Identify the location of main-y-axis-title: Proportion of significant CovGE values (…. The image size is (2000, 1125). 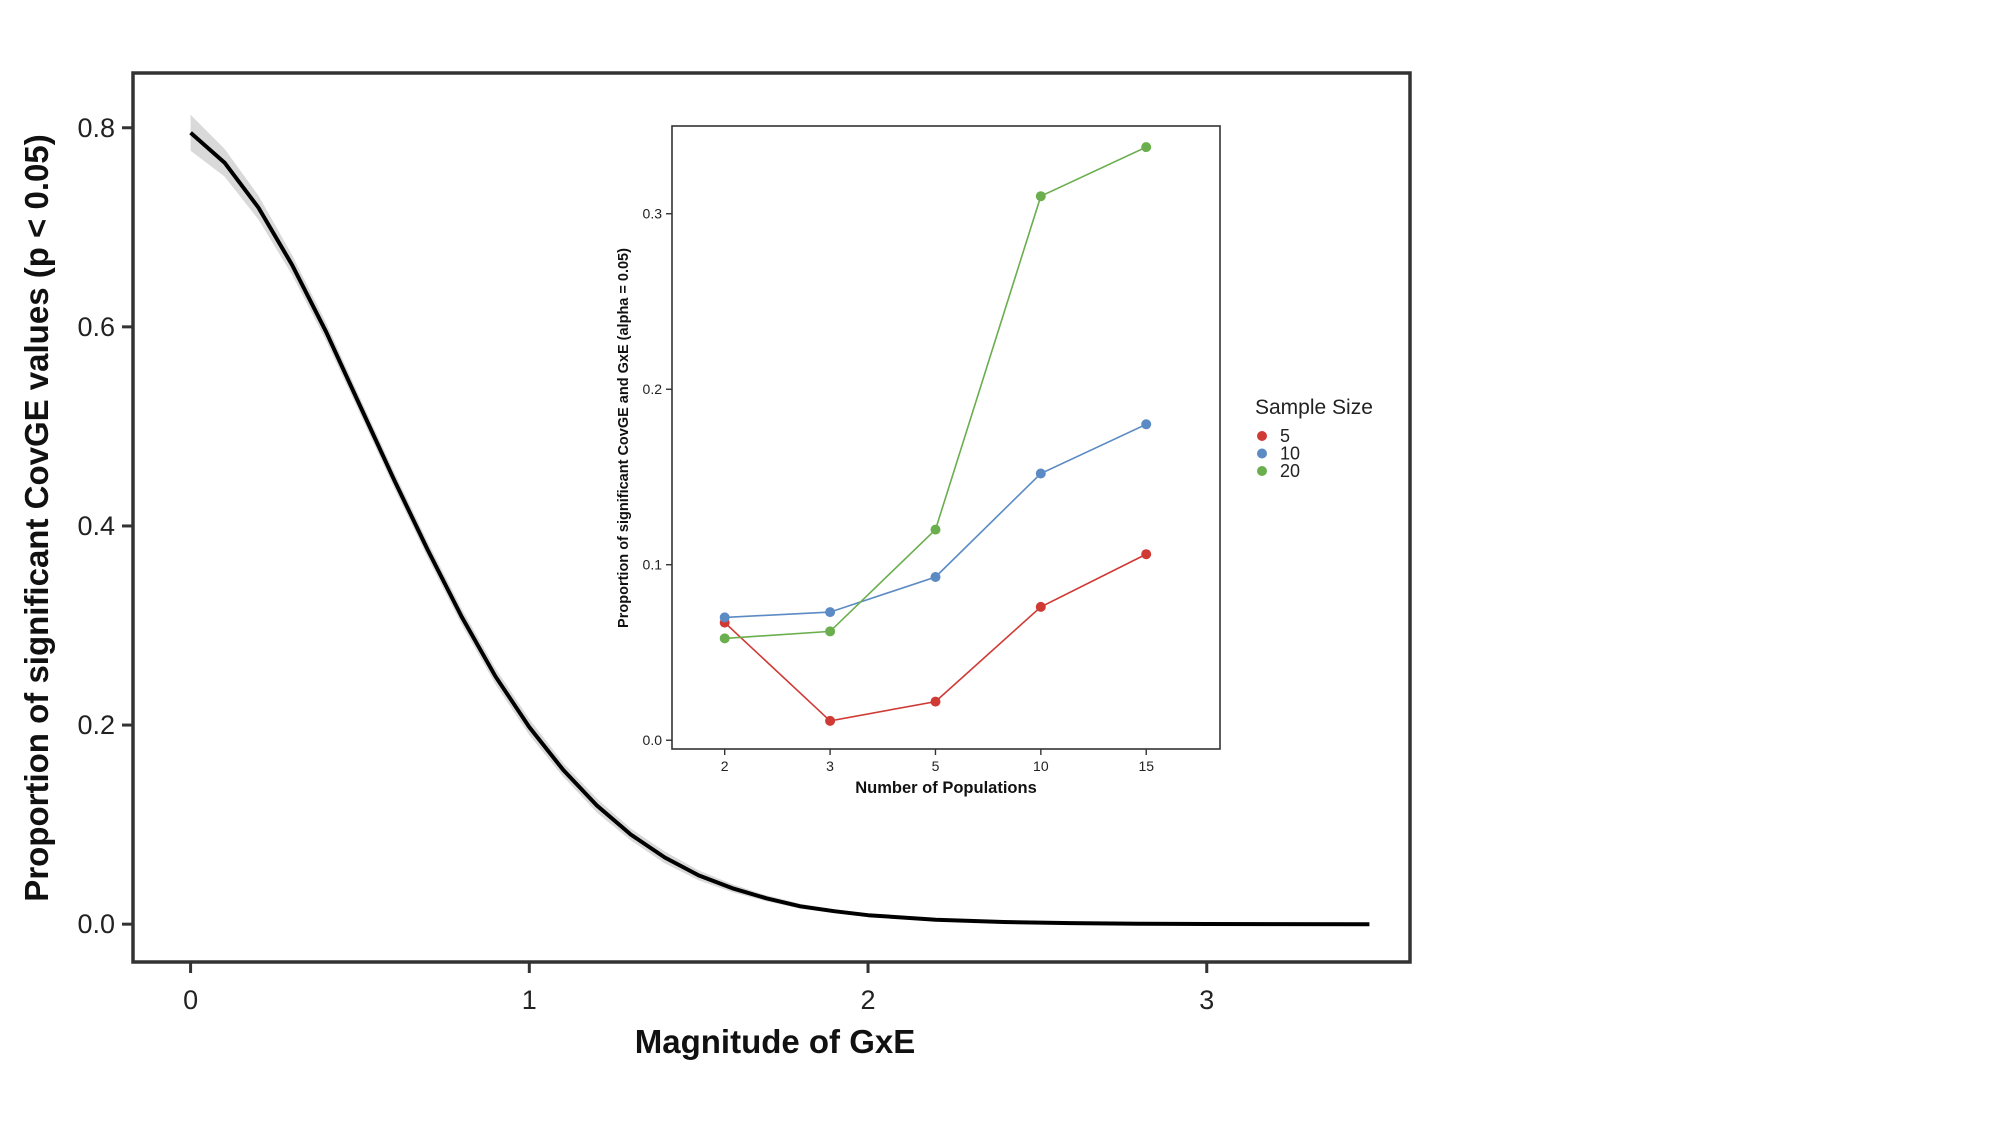
(36, 517).